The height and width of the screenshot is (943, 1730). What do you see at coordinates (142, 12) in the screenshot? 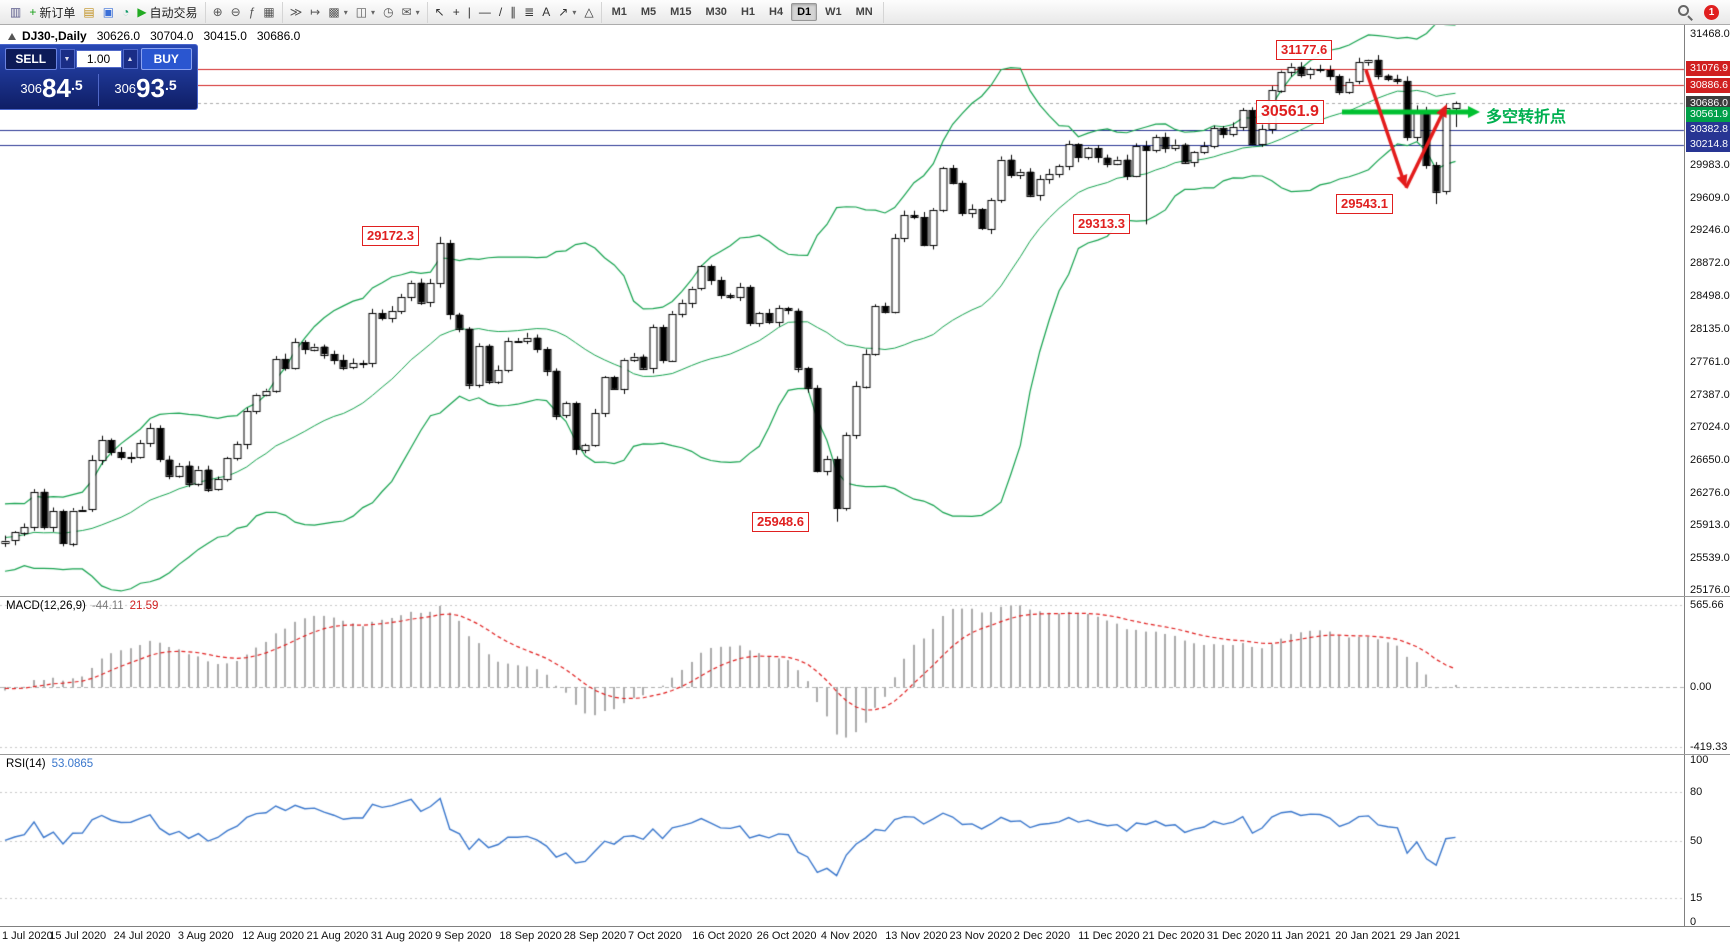
I see `autotrading-icon: ▶` at bounding box center [142, 12].